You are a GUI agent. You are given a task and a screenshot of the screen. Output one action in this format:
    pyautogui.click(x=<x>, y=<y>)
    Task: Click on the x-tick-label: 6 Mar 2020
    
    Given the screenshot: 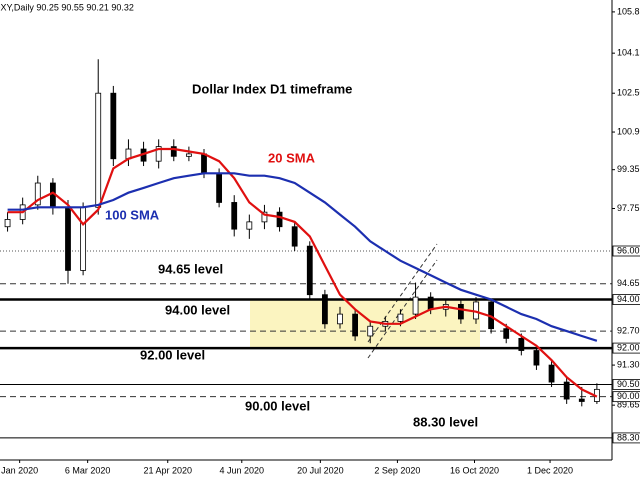 What is the action you would take?
    pyautogui.click(x=88, y=470)
    